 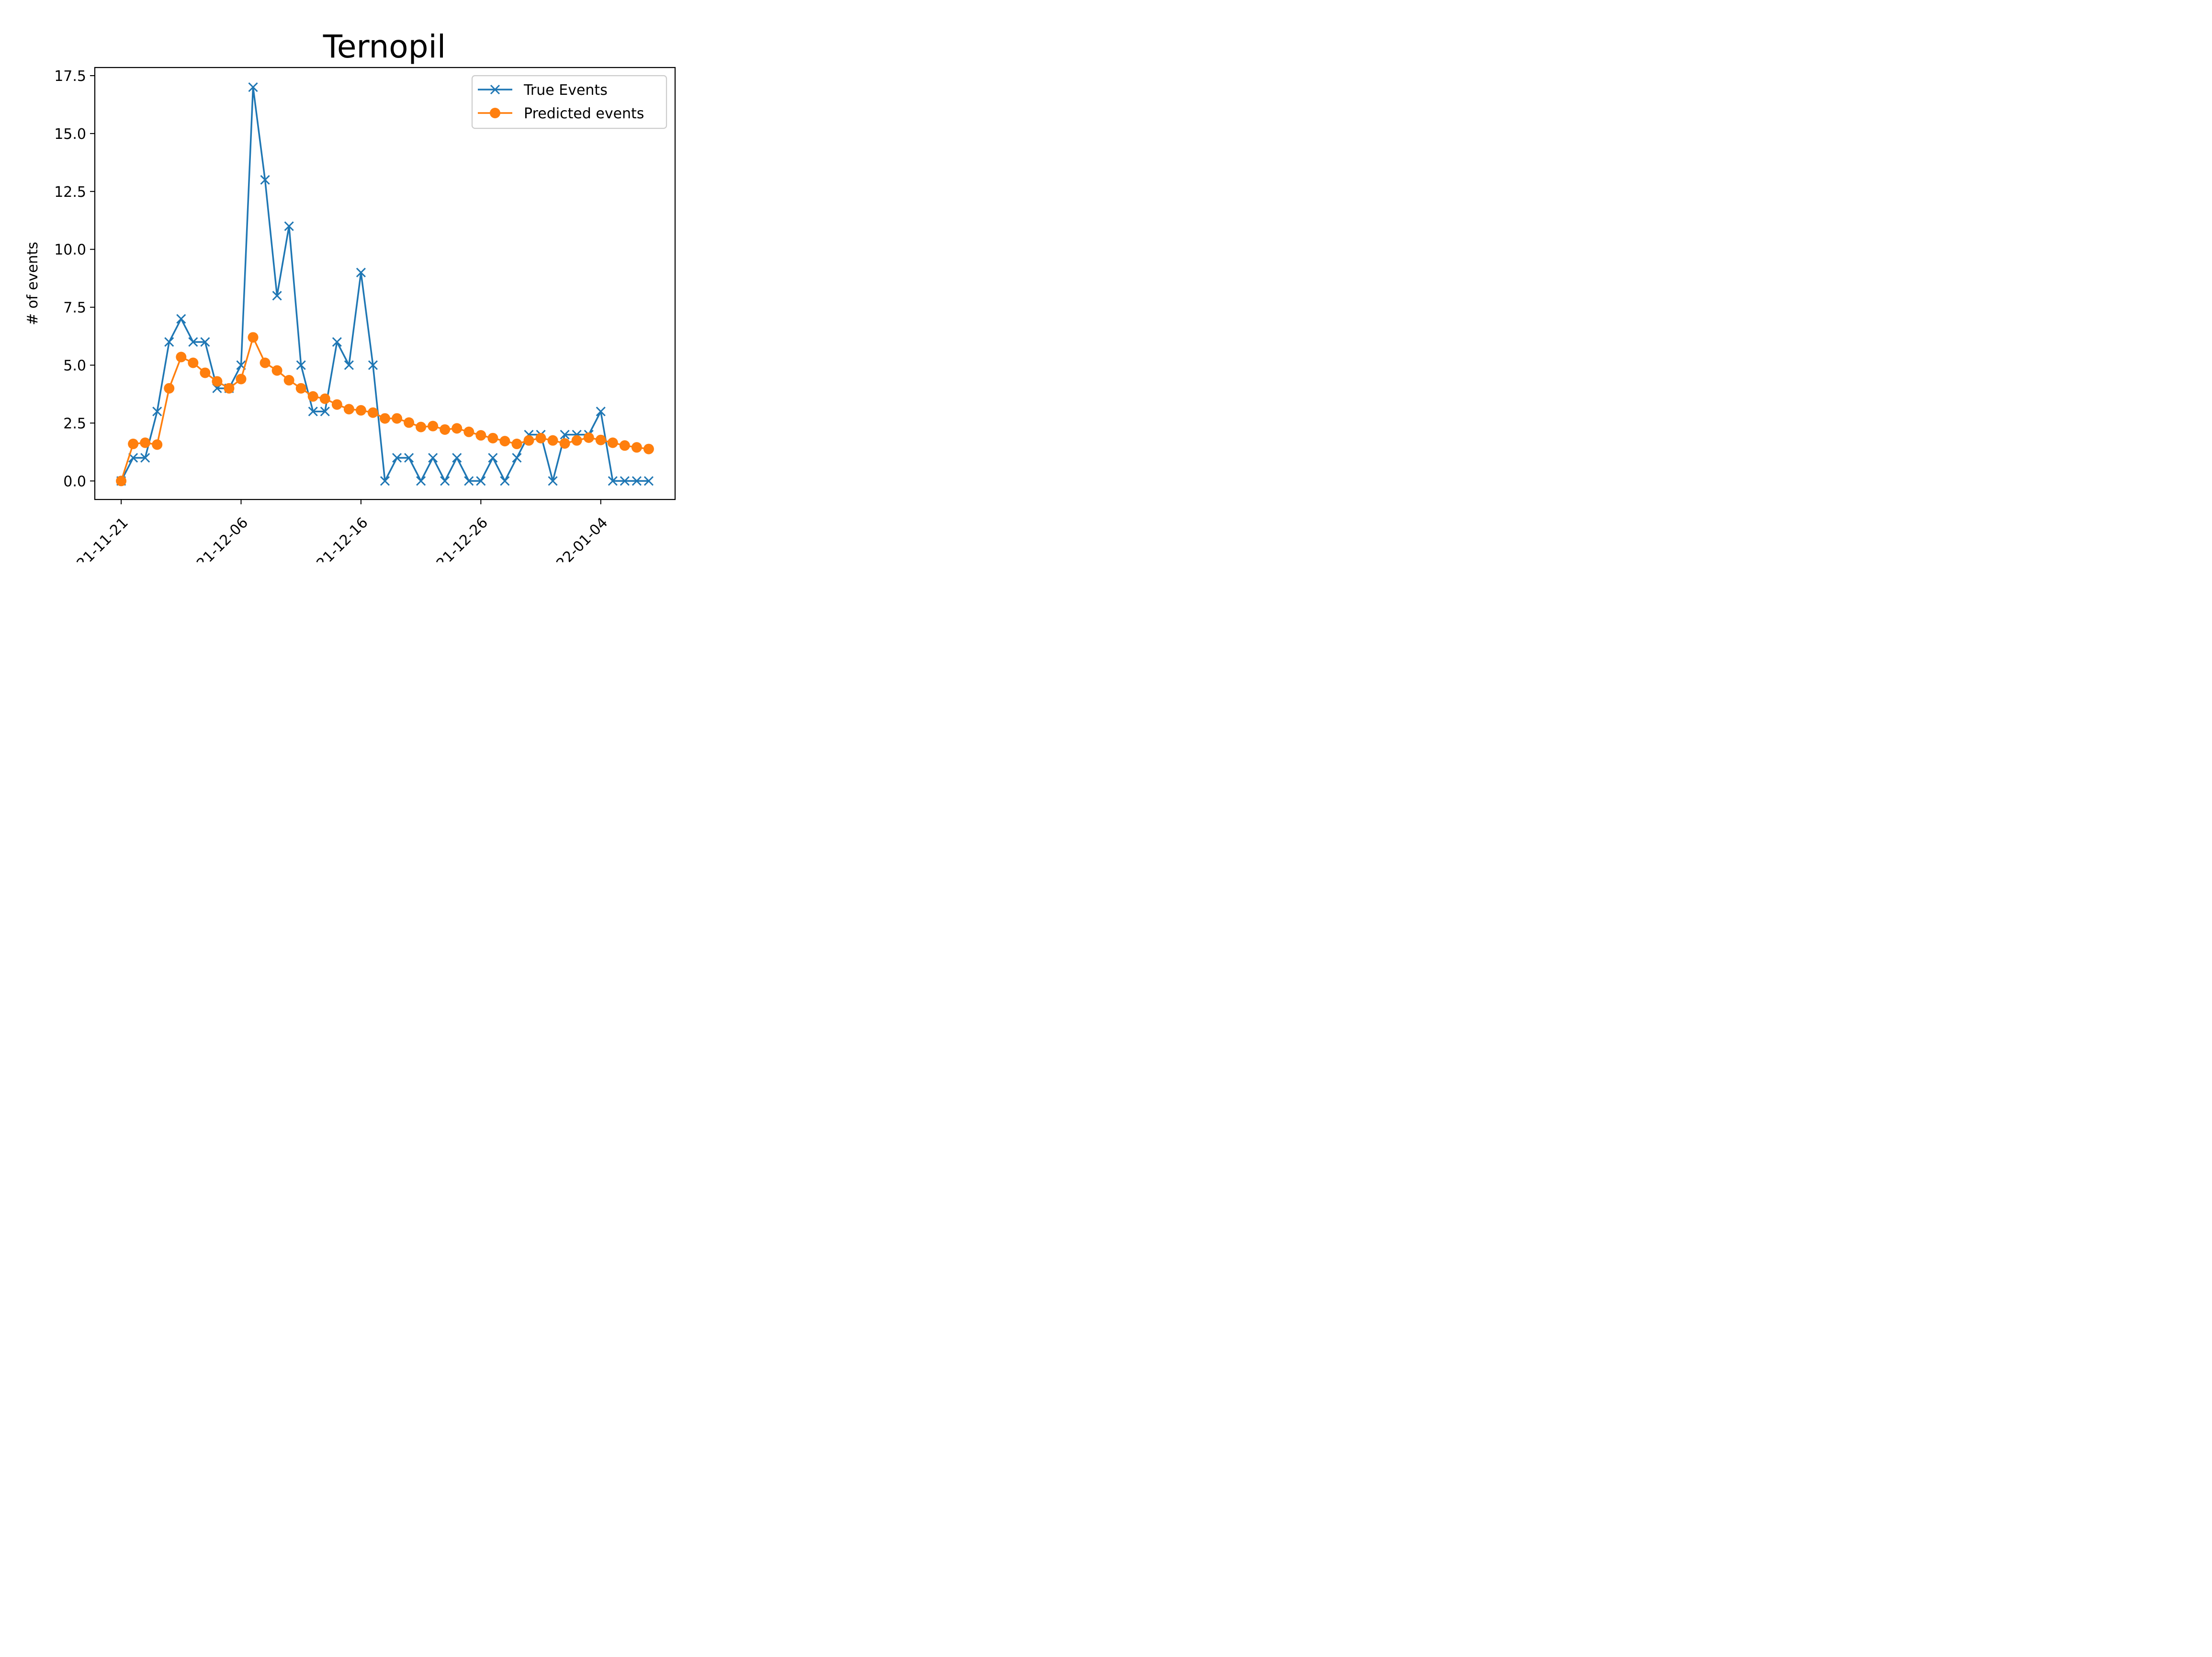 What do you see at coordinates (74, 481) in the screenshot?
I see `y-tick-label: 0.0` at bounding box center [74, 481].